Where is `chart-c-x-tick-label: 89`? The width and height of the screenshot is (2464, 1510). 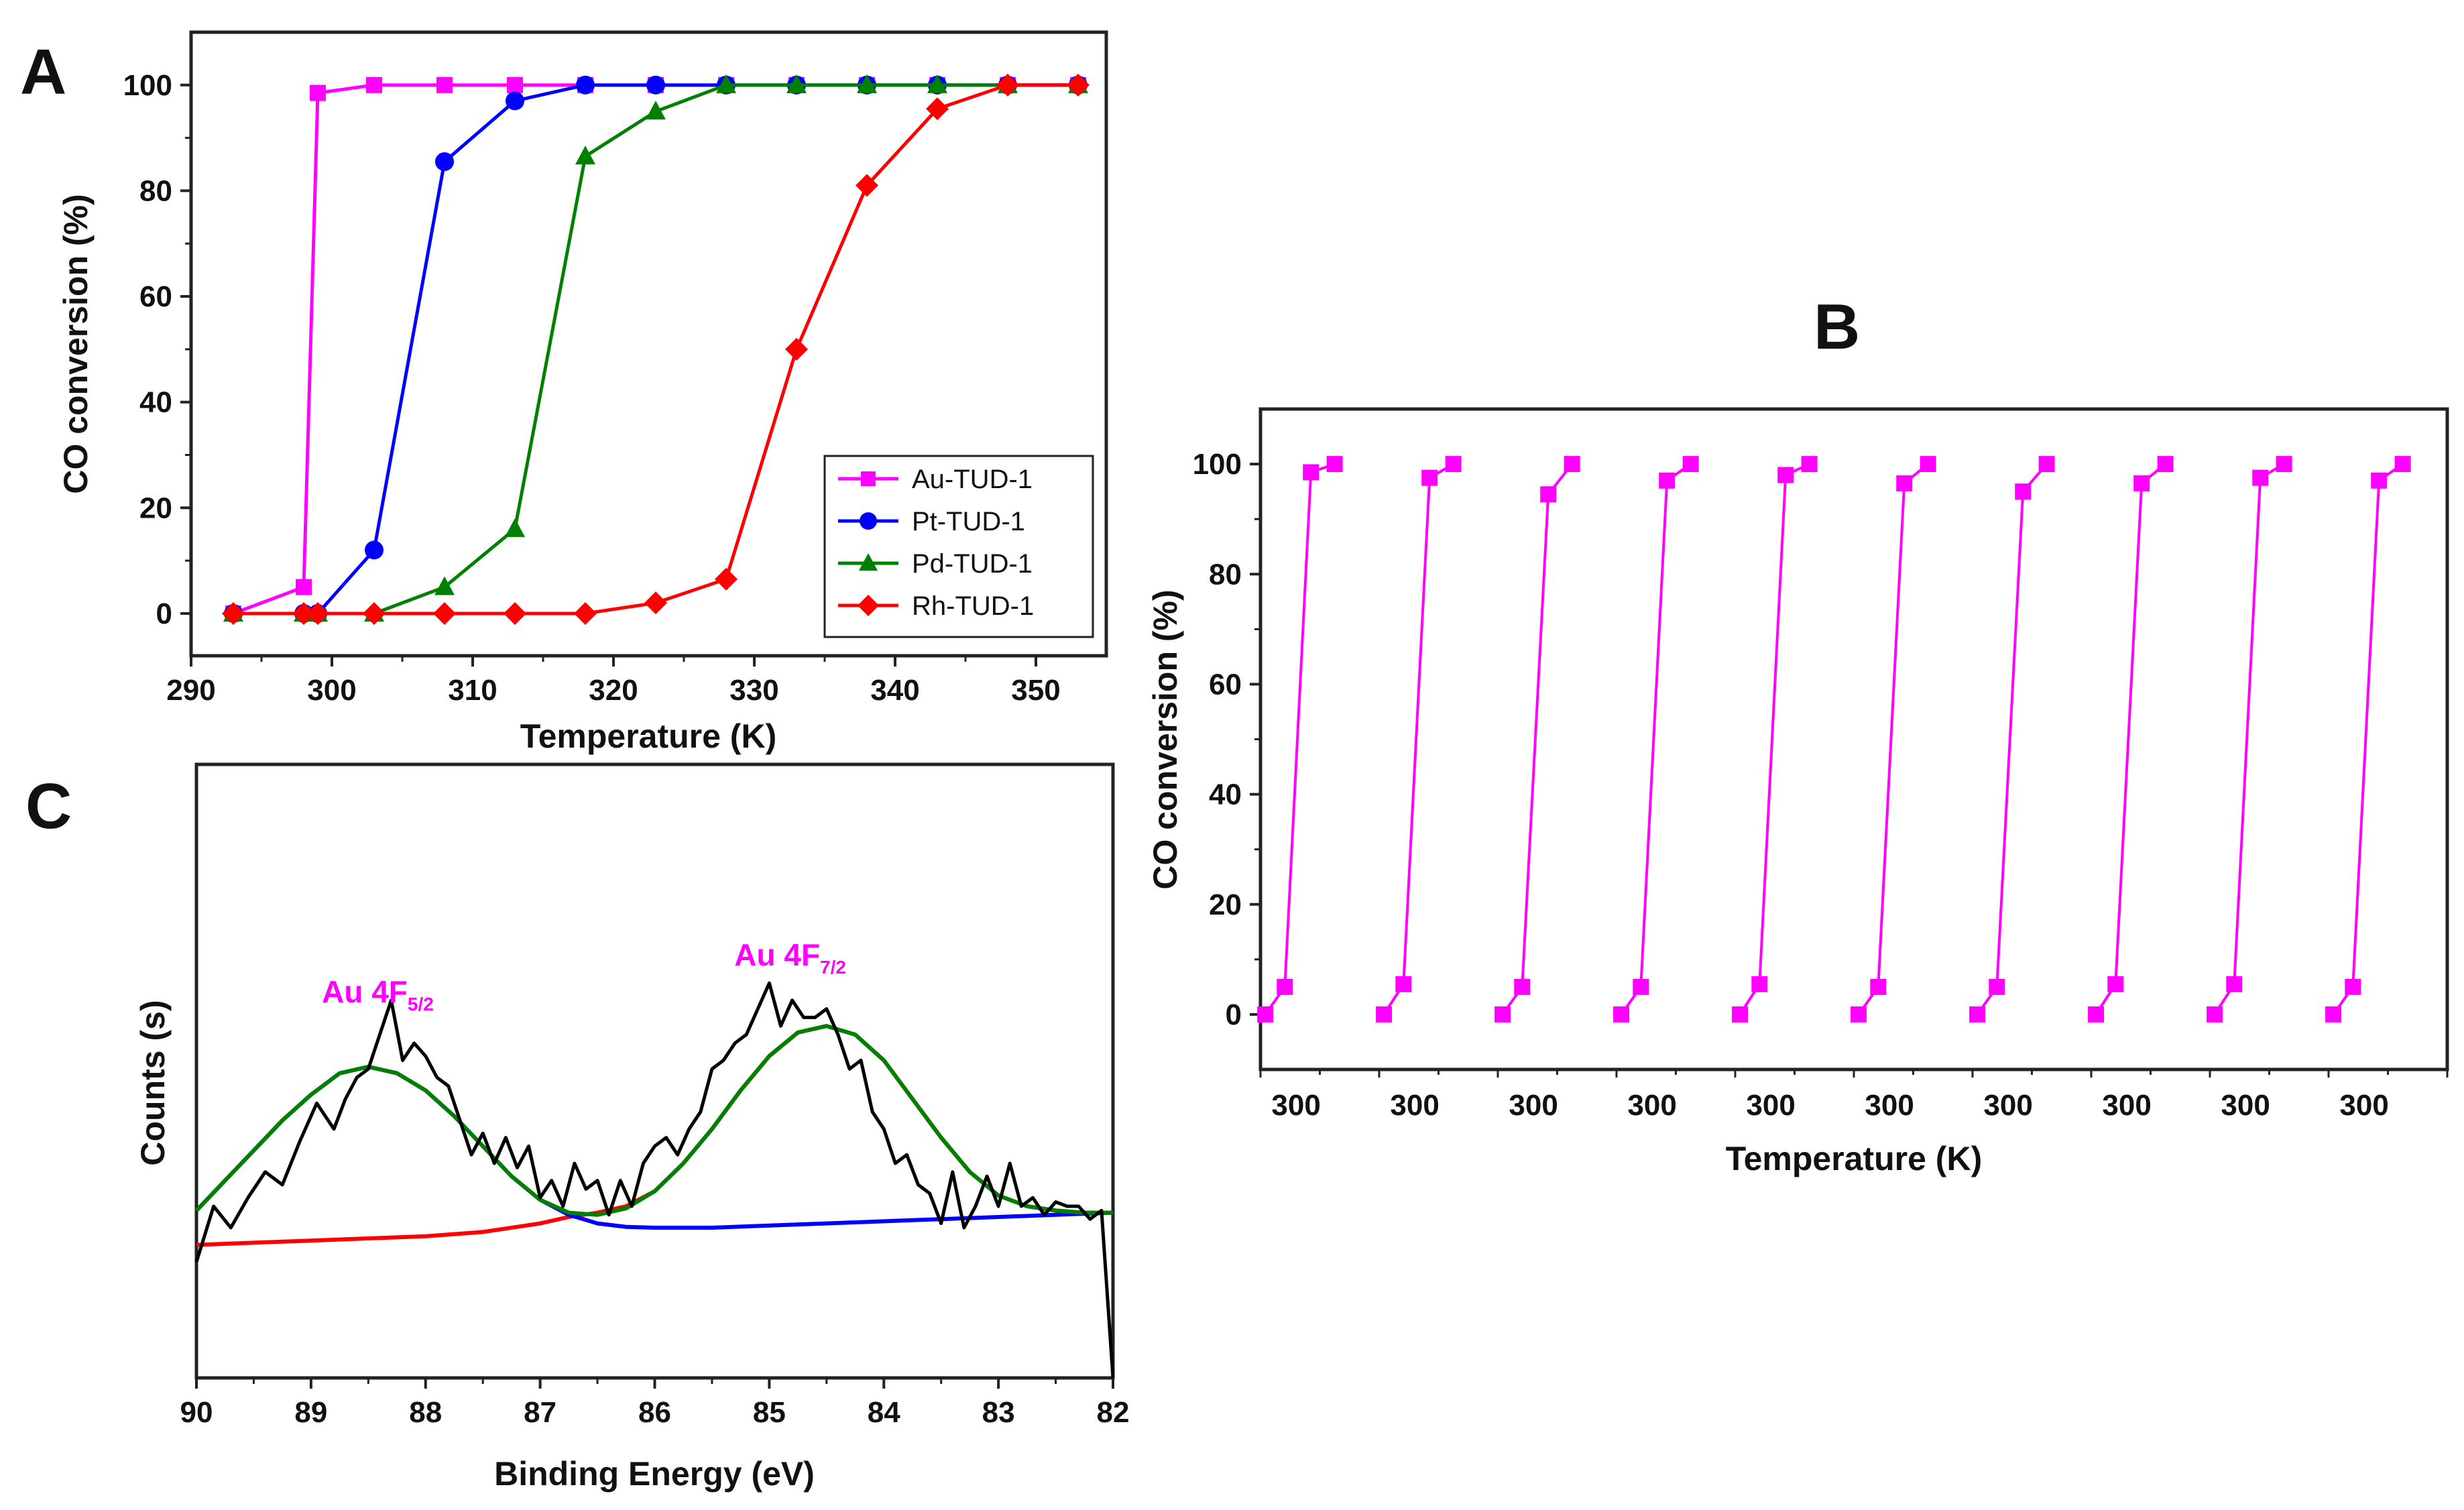
chart-c-x-tick-label: 89 is located at coordinates (310, 1412).